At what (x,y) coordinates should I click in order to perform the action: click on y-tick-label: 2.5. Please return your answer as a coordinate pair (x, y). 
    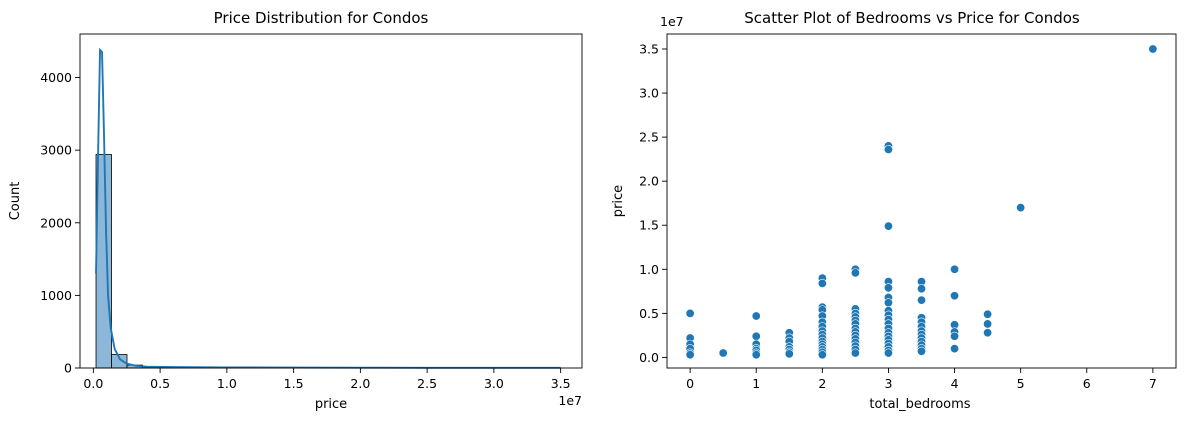
    Looking at the image, I should click on (649, 137).